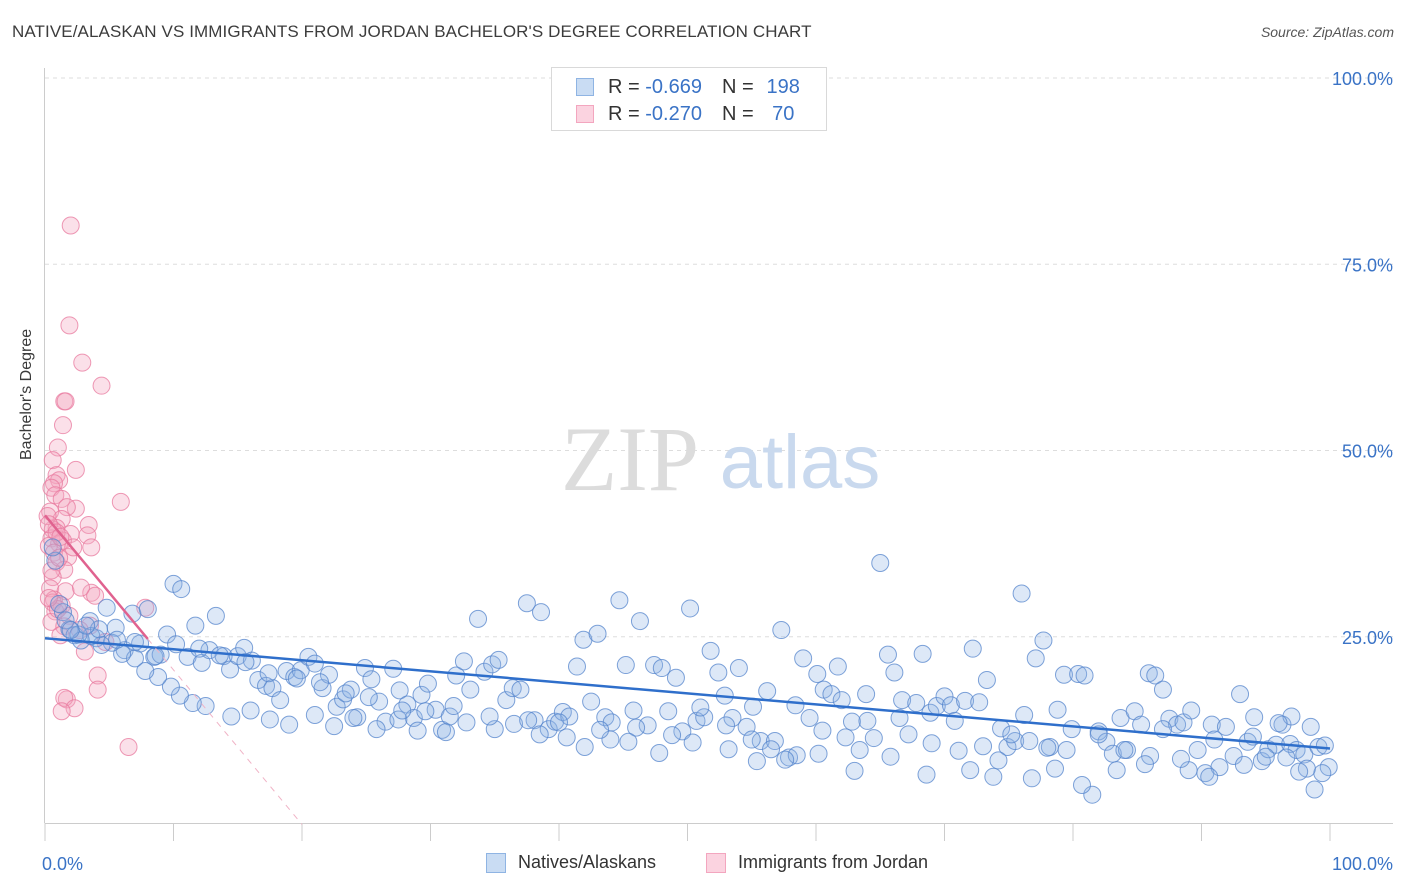 This screenshot has height=892, width=1406. What do you see at coordinates (1367, 265) in the screenshot?
I see `y-tick-label: 75.0%` at bounding box center [1367, 265].